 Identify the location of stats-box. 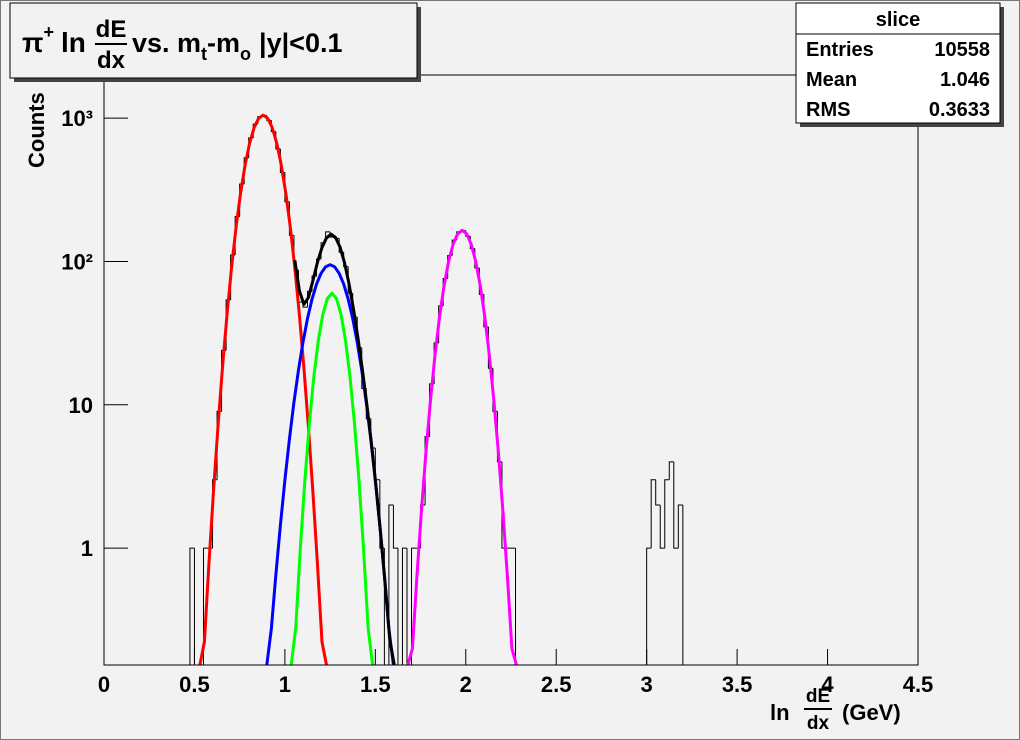
(898, 63).